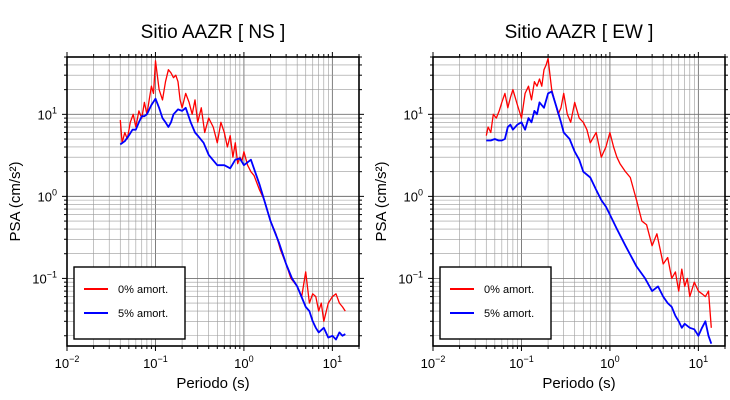  Describe the element at coordinates (579, 32) in the screenshot. I see `chart-title: Sitio AAZR [ EW ]` at that location.